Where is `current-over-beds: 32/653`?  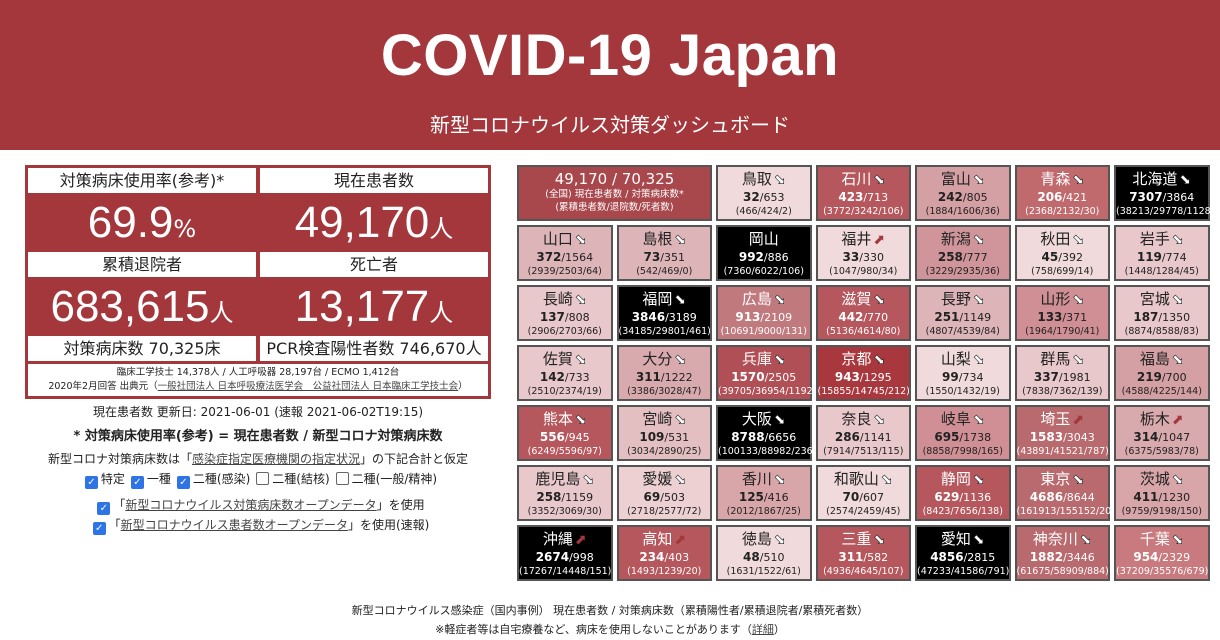 current-over-beds: 32/653 is located at coordinates (764, 197).